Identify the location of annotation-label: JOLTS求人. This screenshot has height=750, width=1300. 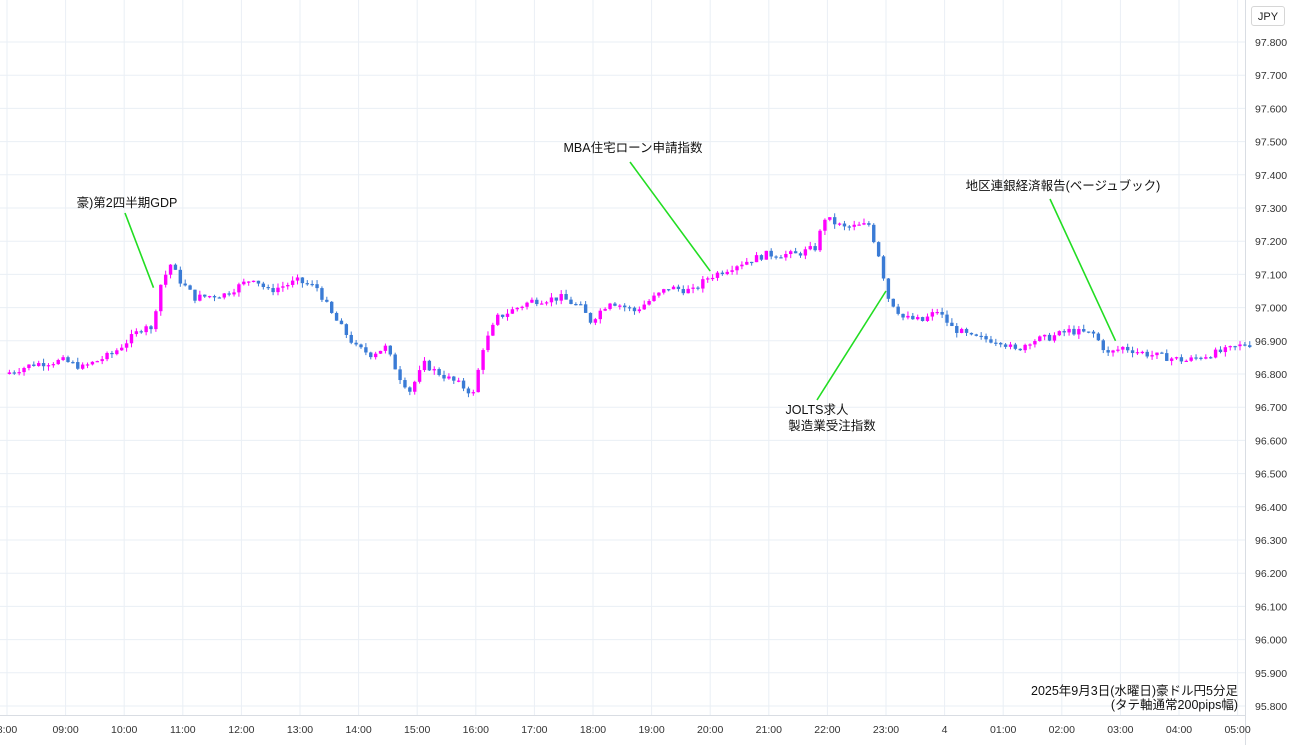
(817, 410).